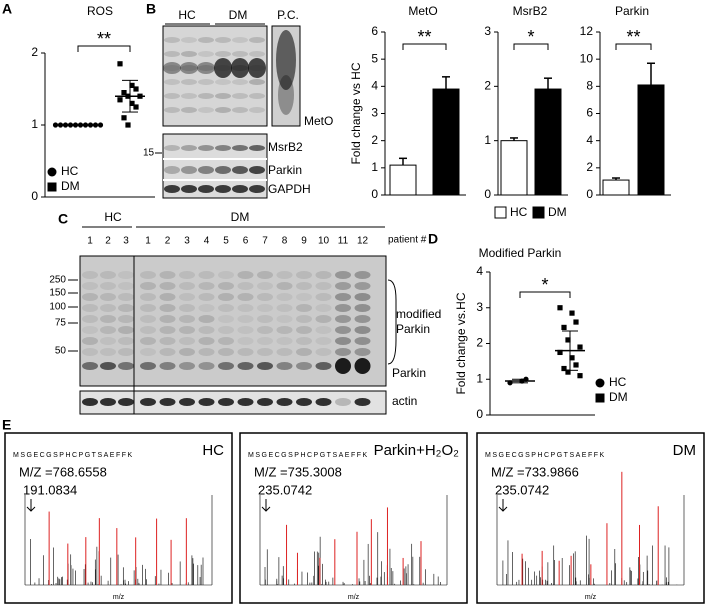  What do you see at coordinates (63, 471) in the screenshot?
I see `mz-label: M/Z =768.6558` at bounding box center [63, 471].